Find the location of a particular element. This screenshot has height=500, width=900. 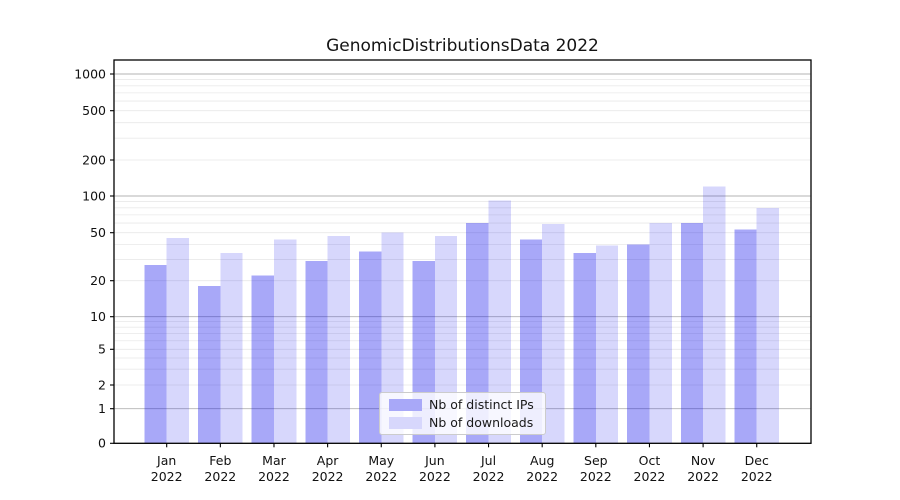

legend-label-distinct-ips: Nb of distinct IPs is located at coordinates (481, 404).